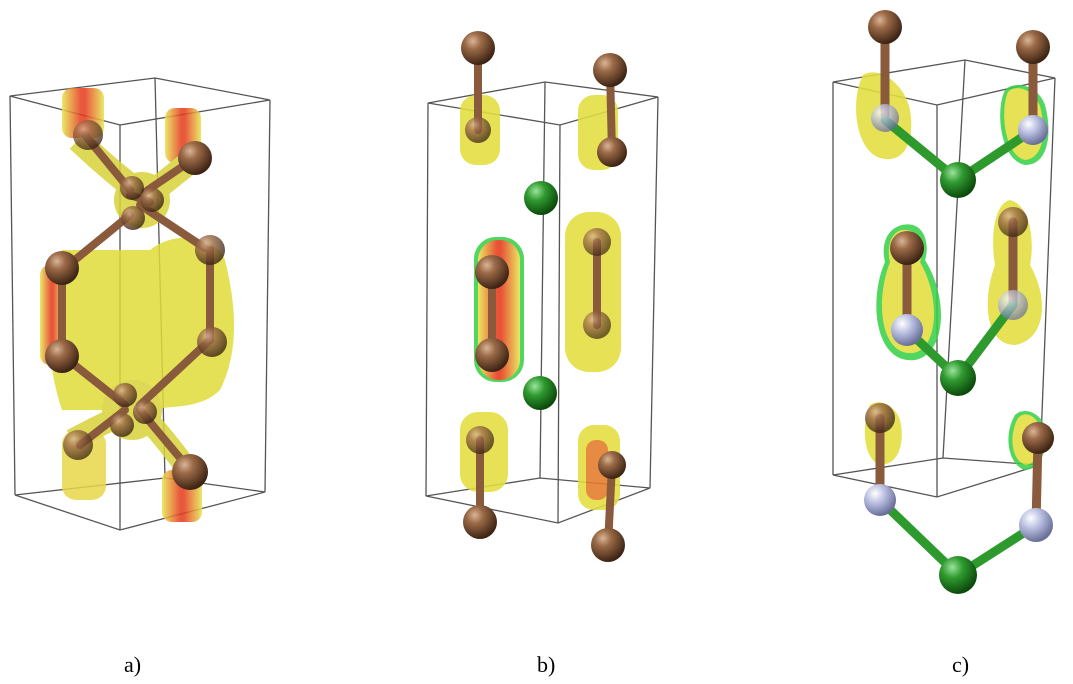  I want to click on panel-label-c: c), so click(961, 664).